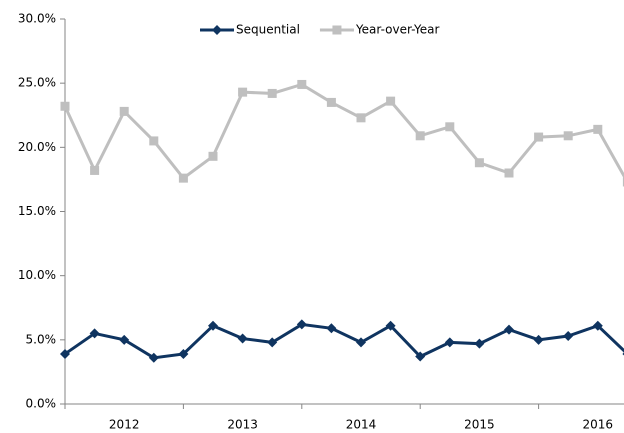 This screenshot has height=433, width=624. Describe the element at coordinates (479, 425) in the screenshot. I see `x-tick-label: 2015` at that location.